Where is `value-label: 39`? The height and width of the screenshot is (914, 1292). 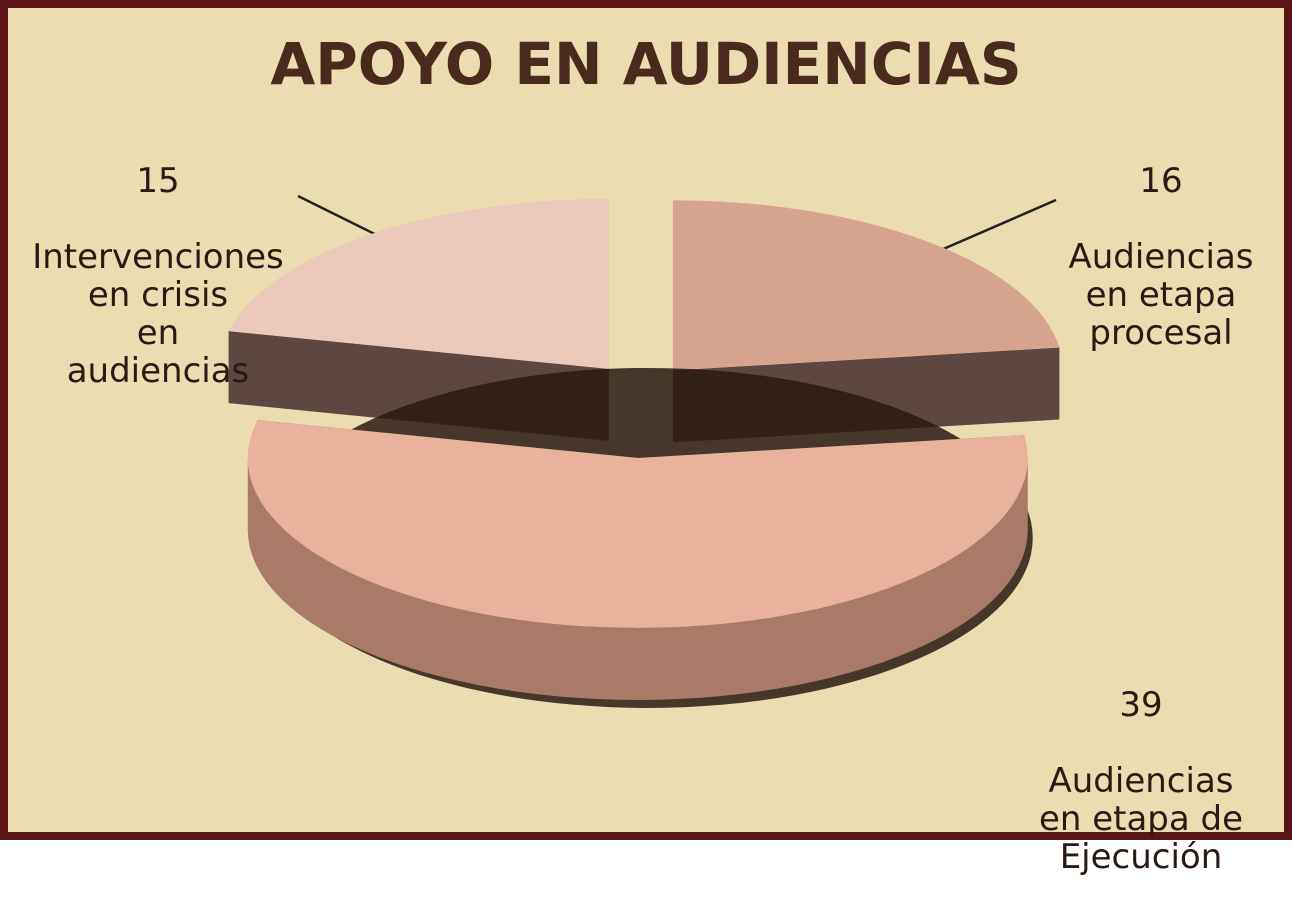
value-label: 39 is located at coordinates (1141, 705).